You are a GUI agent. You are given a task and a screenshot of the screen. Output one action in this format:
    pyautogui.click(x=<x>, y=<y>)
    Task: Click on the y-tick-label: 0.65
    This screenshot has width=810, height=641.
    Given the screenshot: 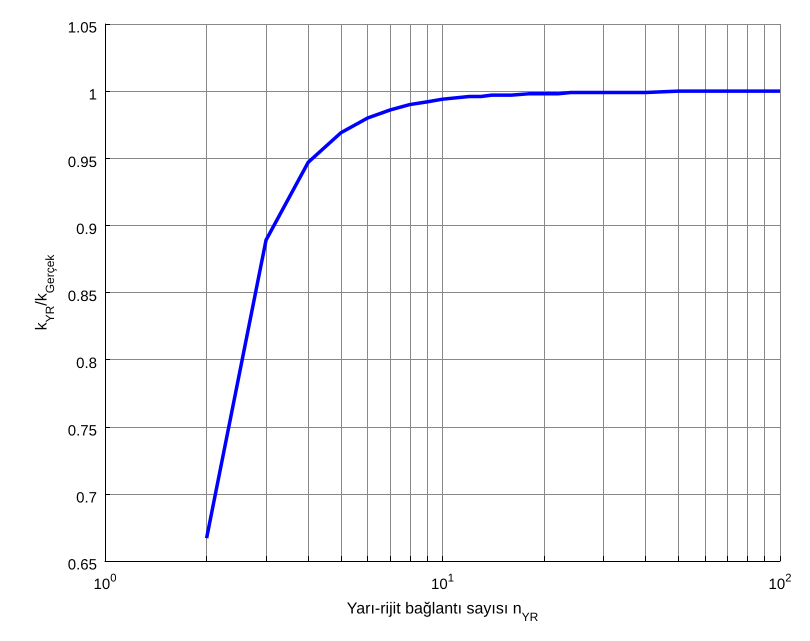 What is the action you would take?
    pyautogui.click(x=82, y=565)
    